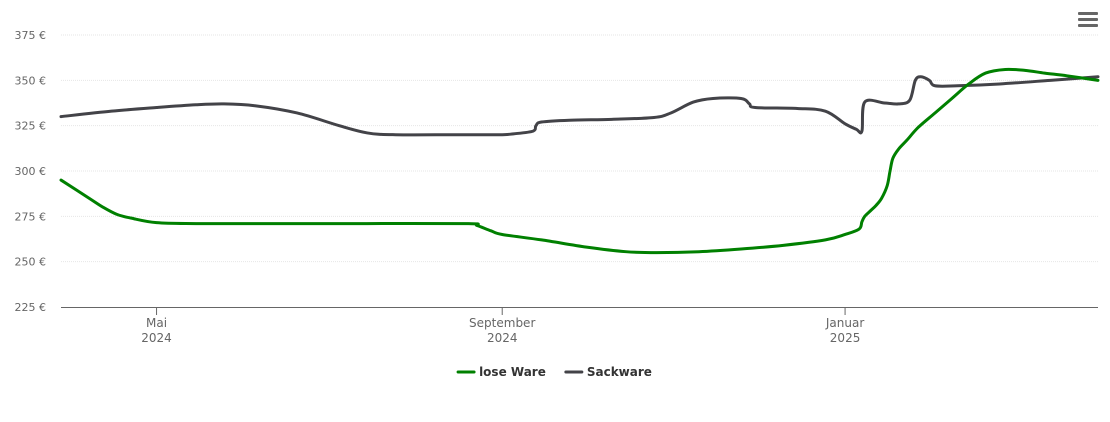  I want to click on x-tick-label: Mai 2024, so click(156, 330).